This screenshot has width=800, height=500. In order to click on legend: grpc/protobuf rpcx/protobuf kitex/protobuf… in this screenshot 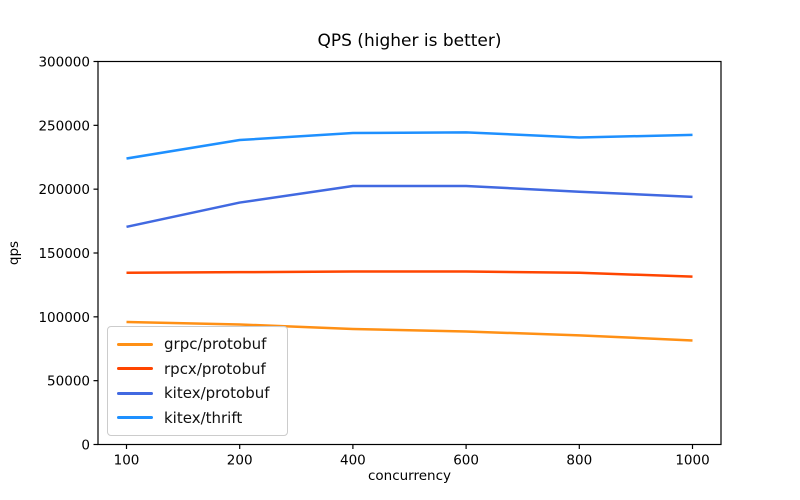, I will do `click(197, 381)`.